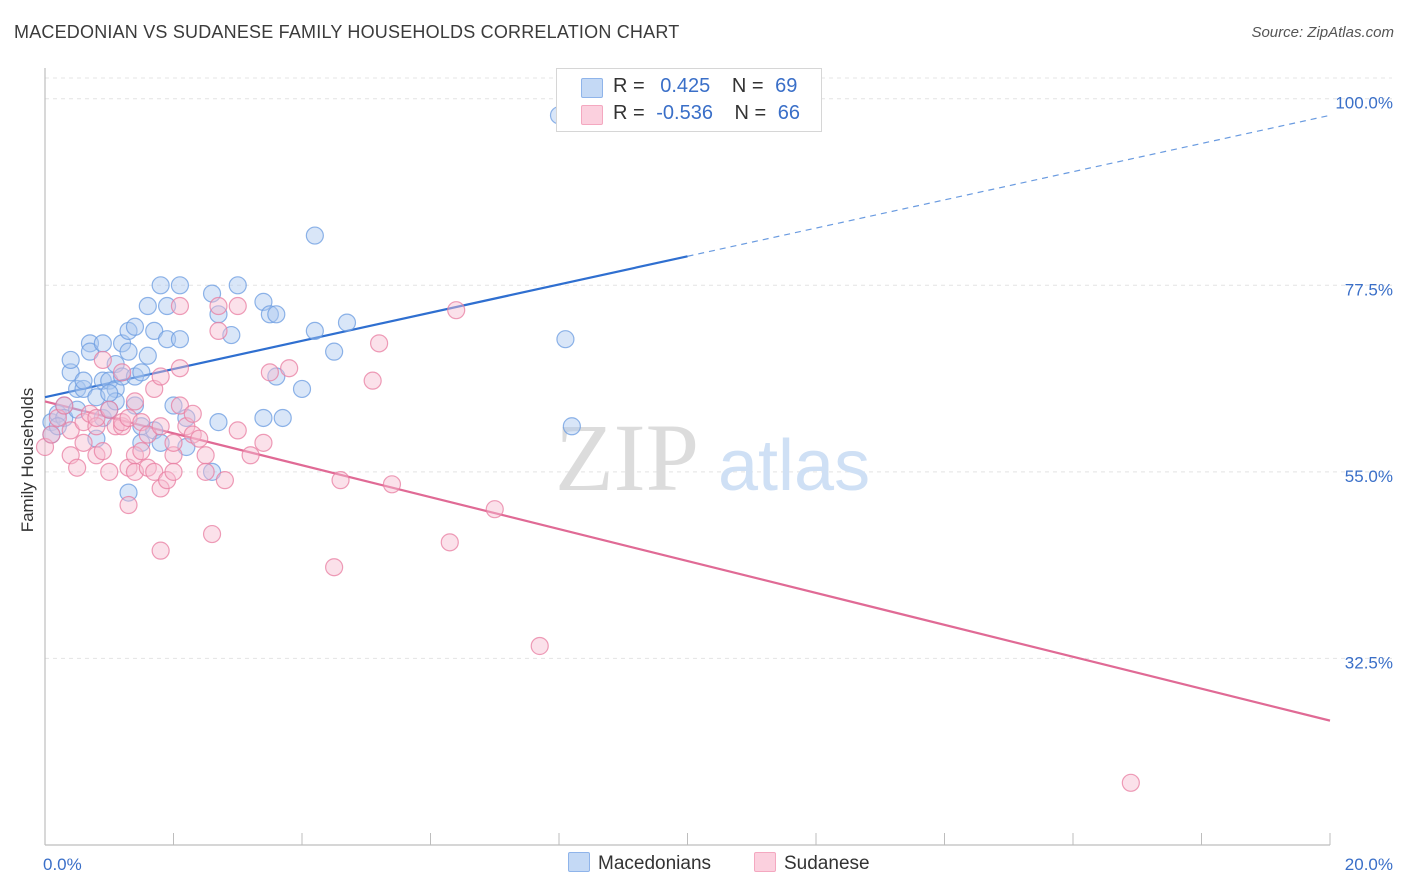  What do you see at coordinates (1364, 103) in the screenshot?
I see `y-tick-label: 100.0%` at bounding box center [1364, 103].